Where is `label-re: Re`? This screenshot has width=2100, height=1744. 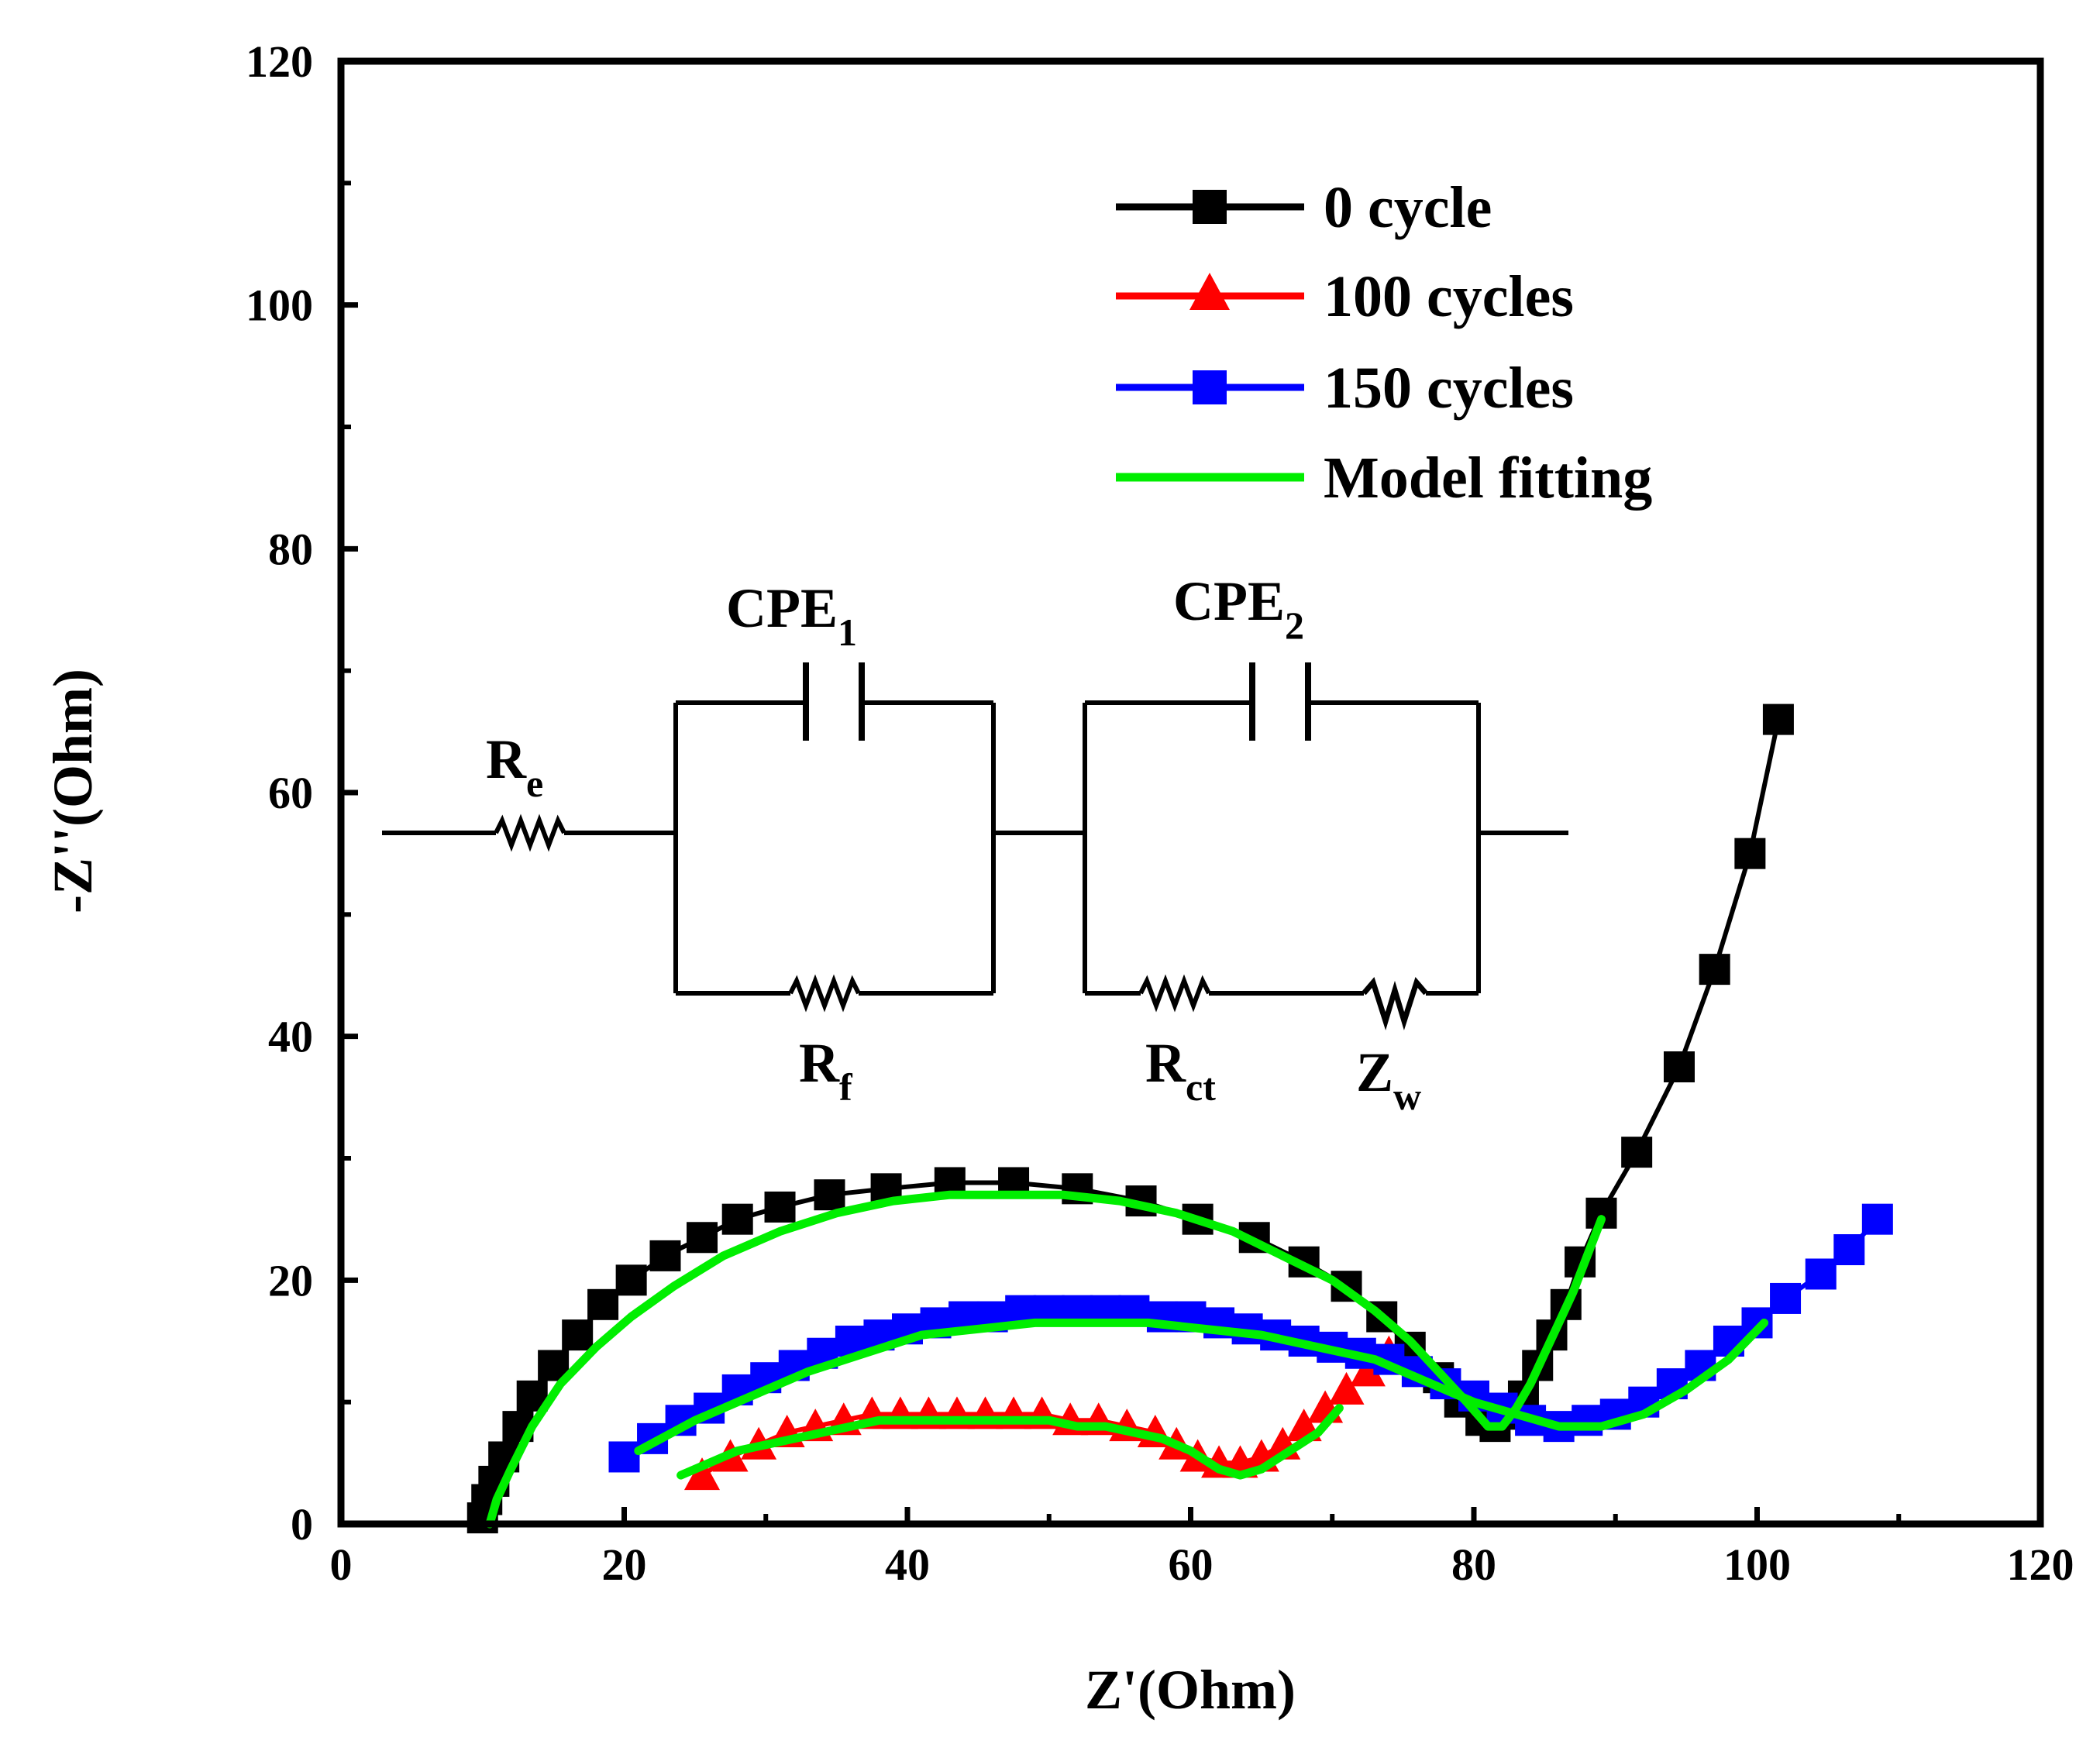
label-re: Re is located at coordinates (515, 766).